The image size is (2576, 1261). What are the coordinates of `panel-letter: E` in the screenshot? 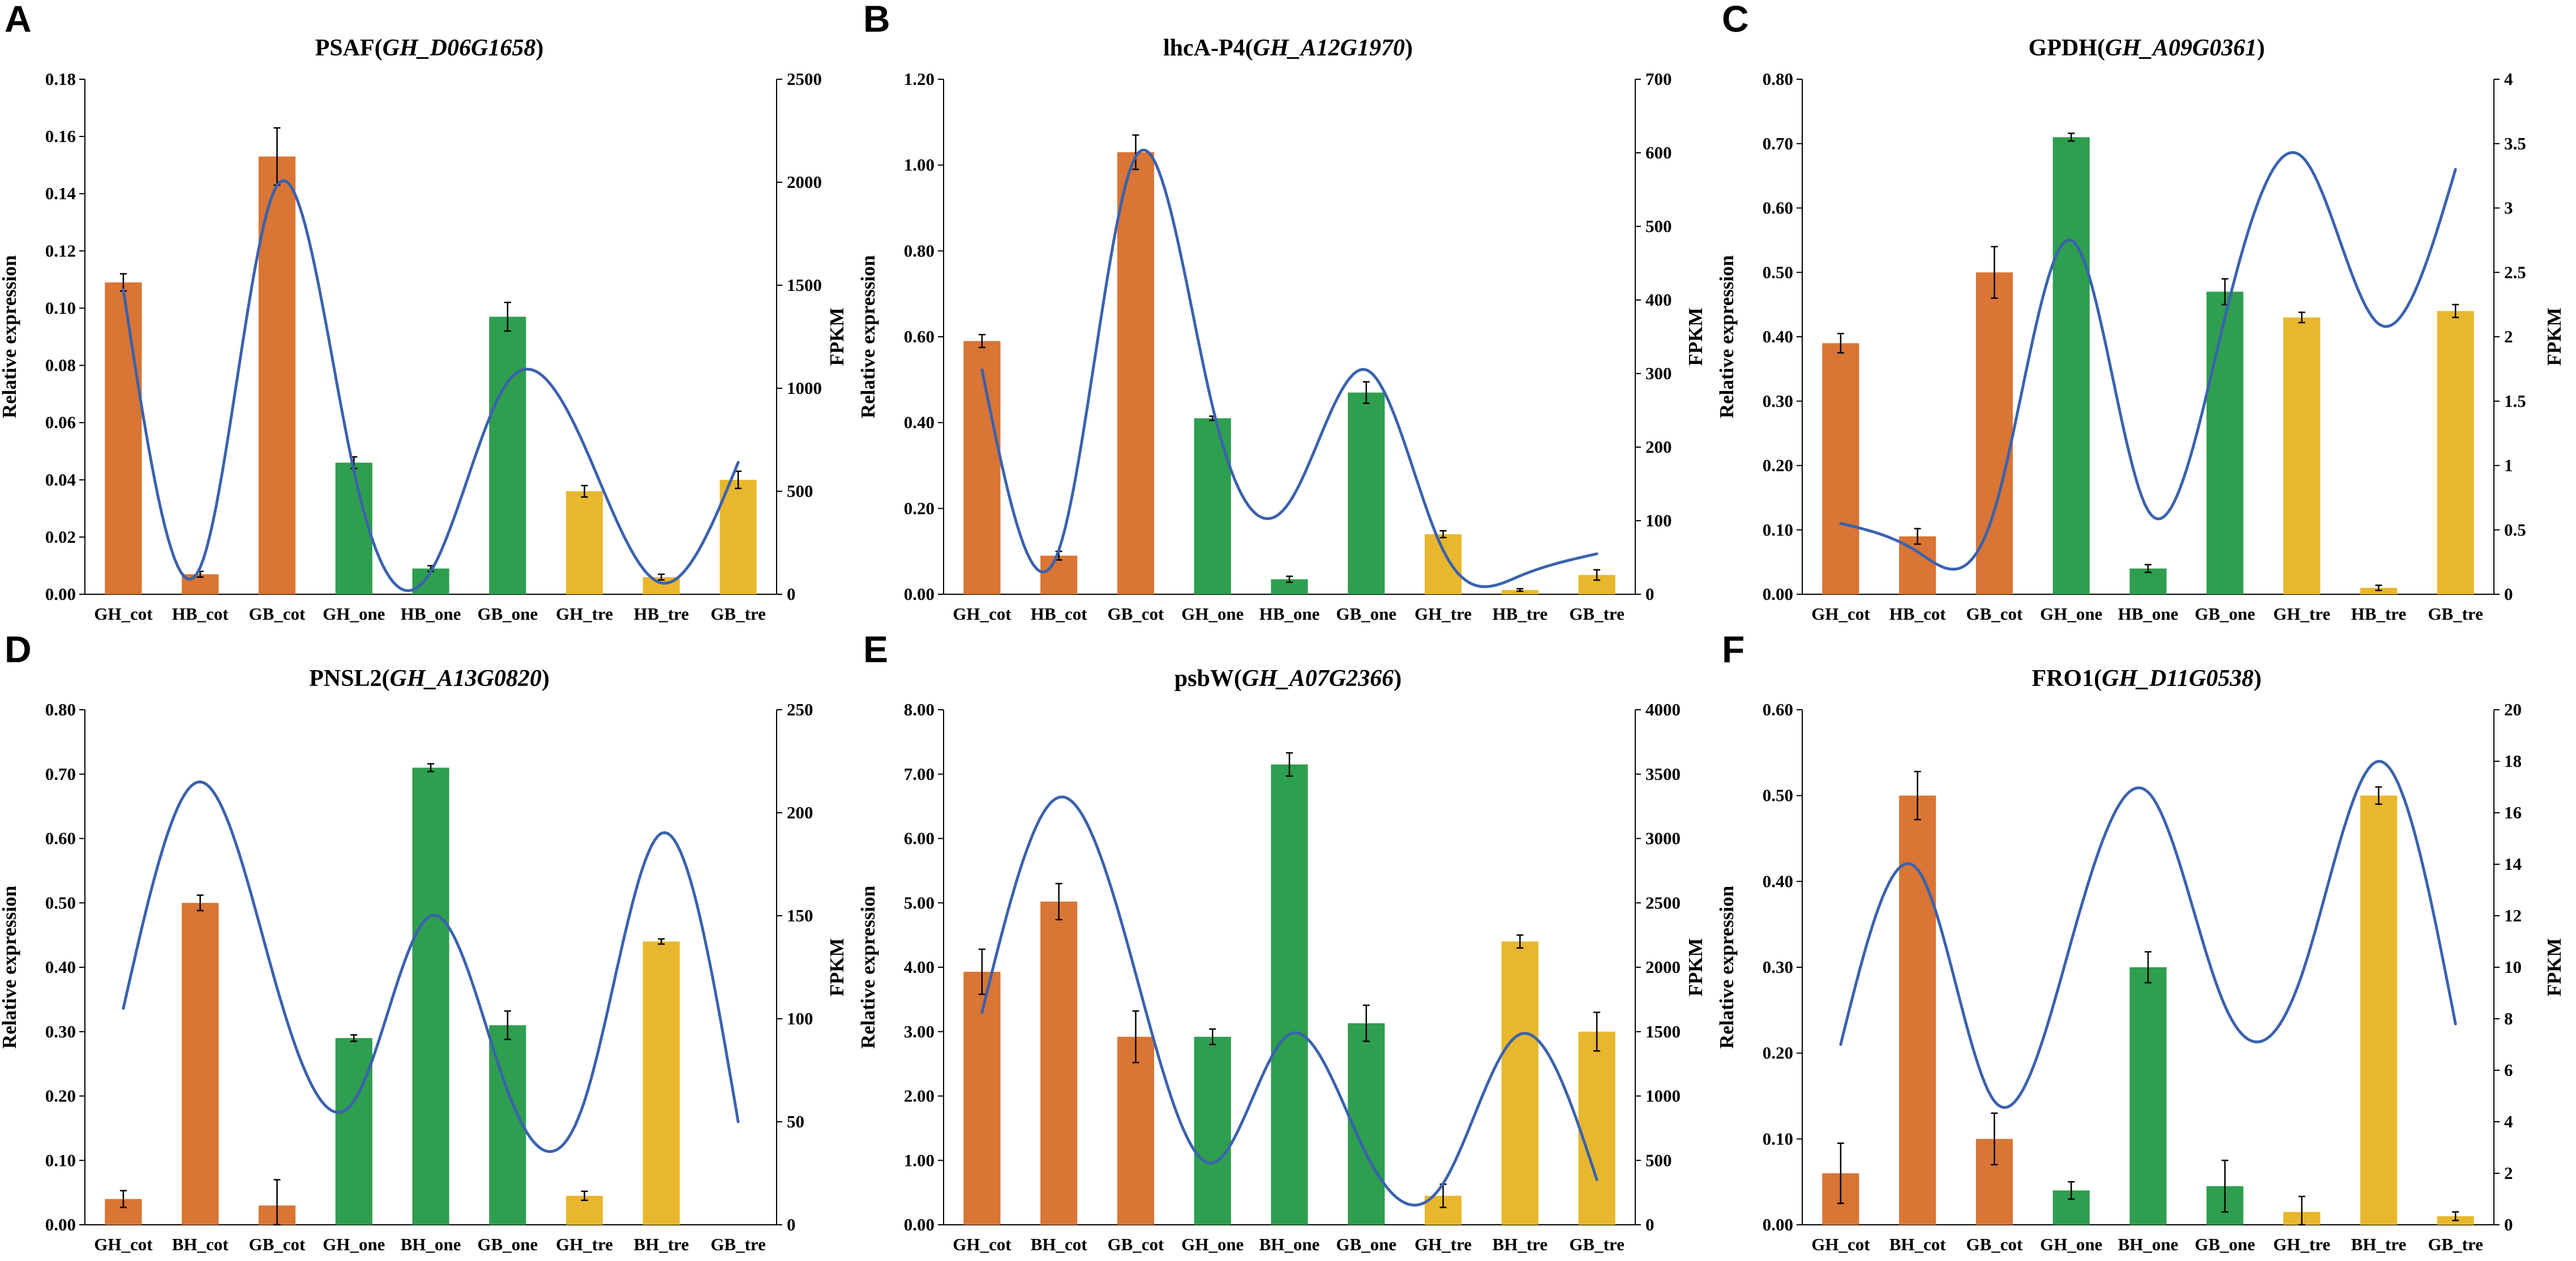 It's located at (876, 649).